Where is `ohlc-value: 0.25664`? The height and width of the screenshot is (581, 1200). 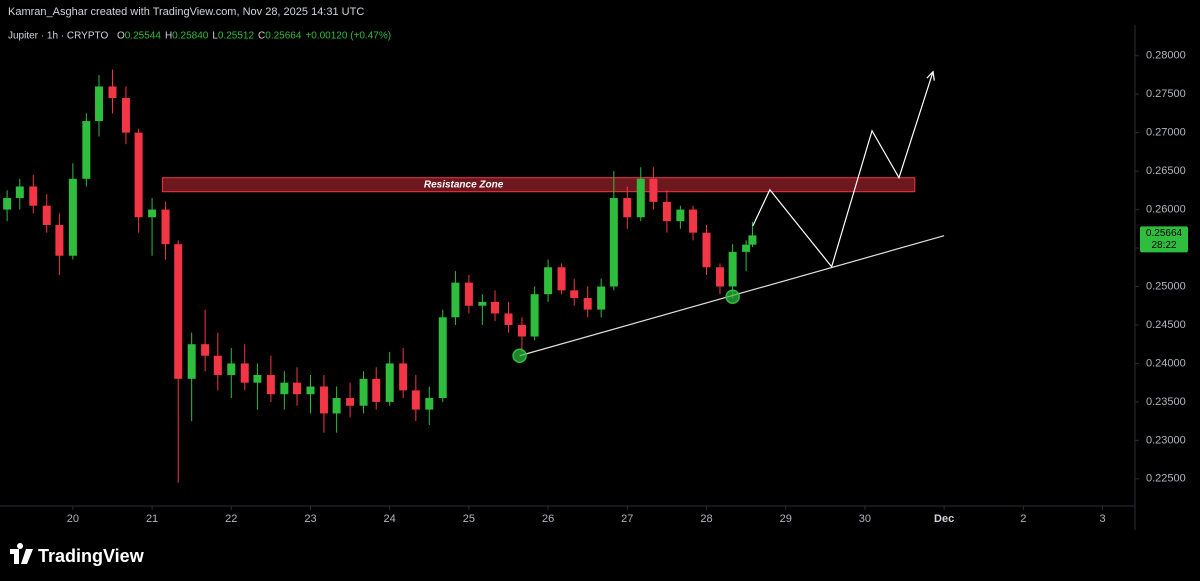
ohlc-value: 0.25664 is located at coordinates (283, 36).